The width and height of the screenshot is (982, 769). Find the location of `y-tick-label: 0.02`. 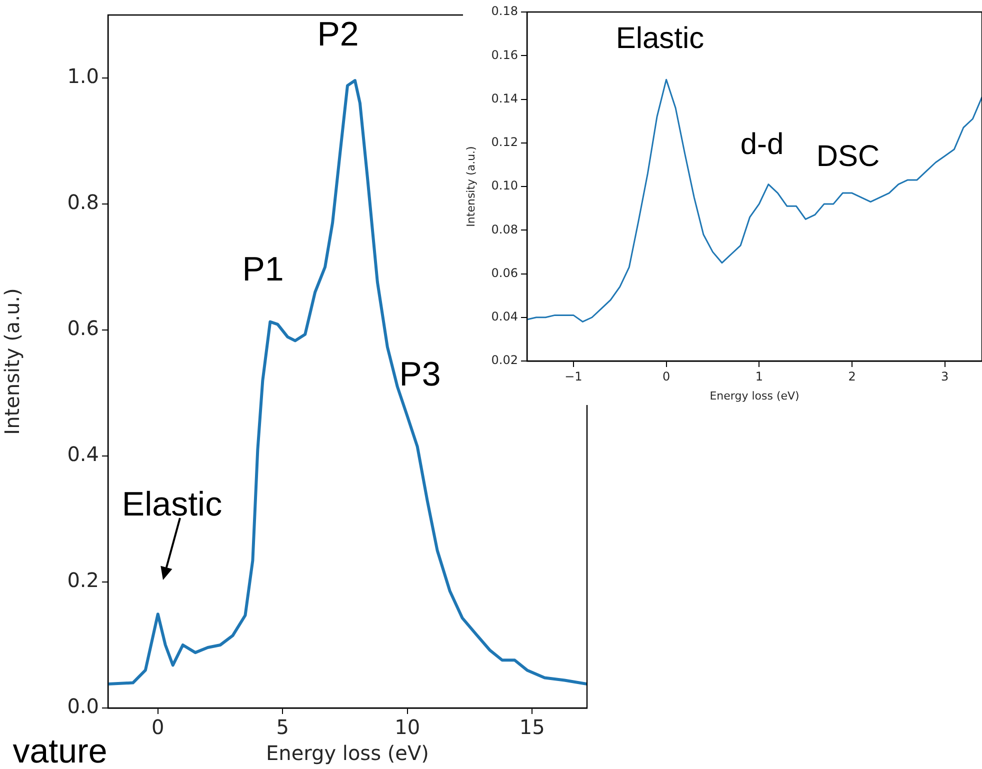

y-tick-label: 0.02 is located at coordinates (504, 360).